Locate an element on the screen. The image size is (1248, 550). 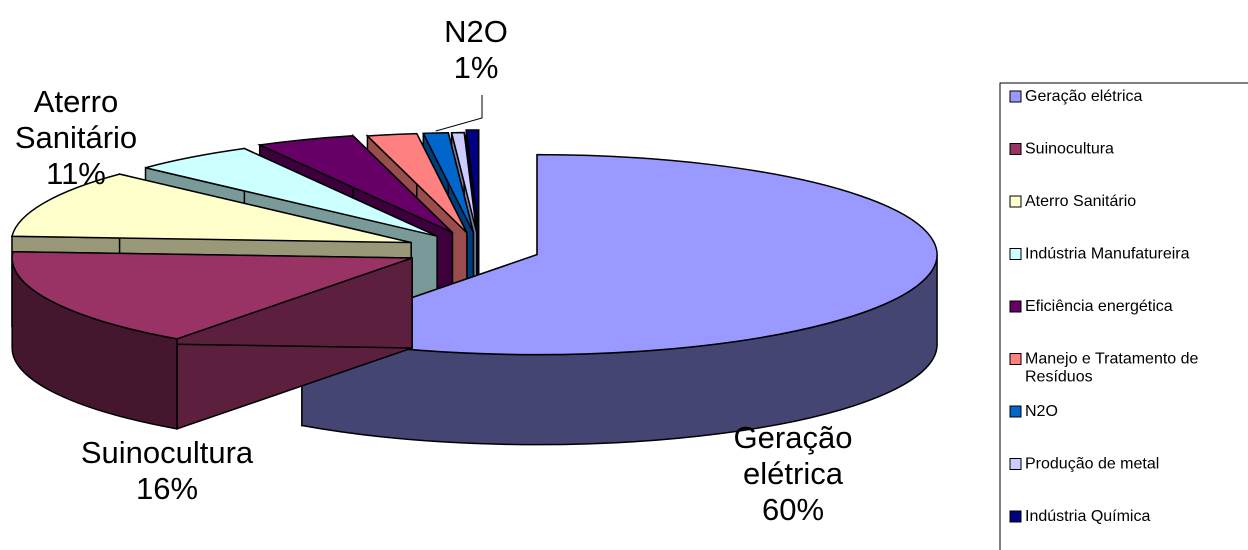
legend-item-suinocultura: Suinocultura is located at coordinates (1061, 149).